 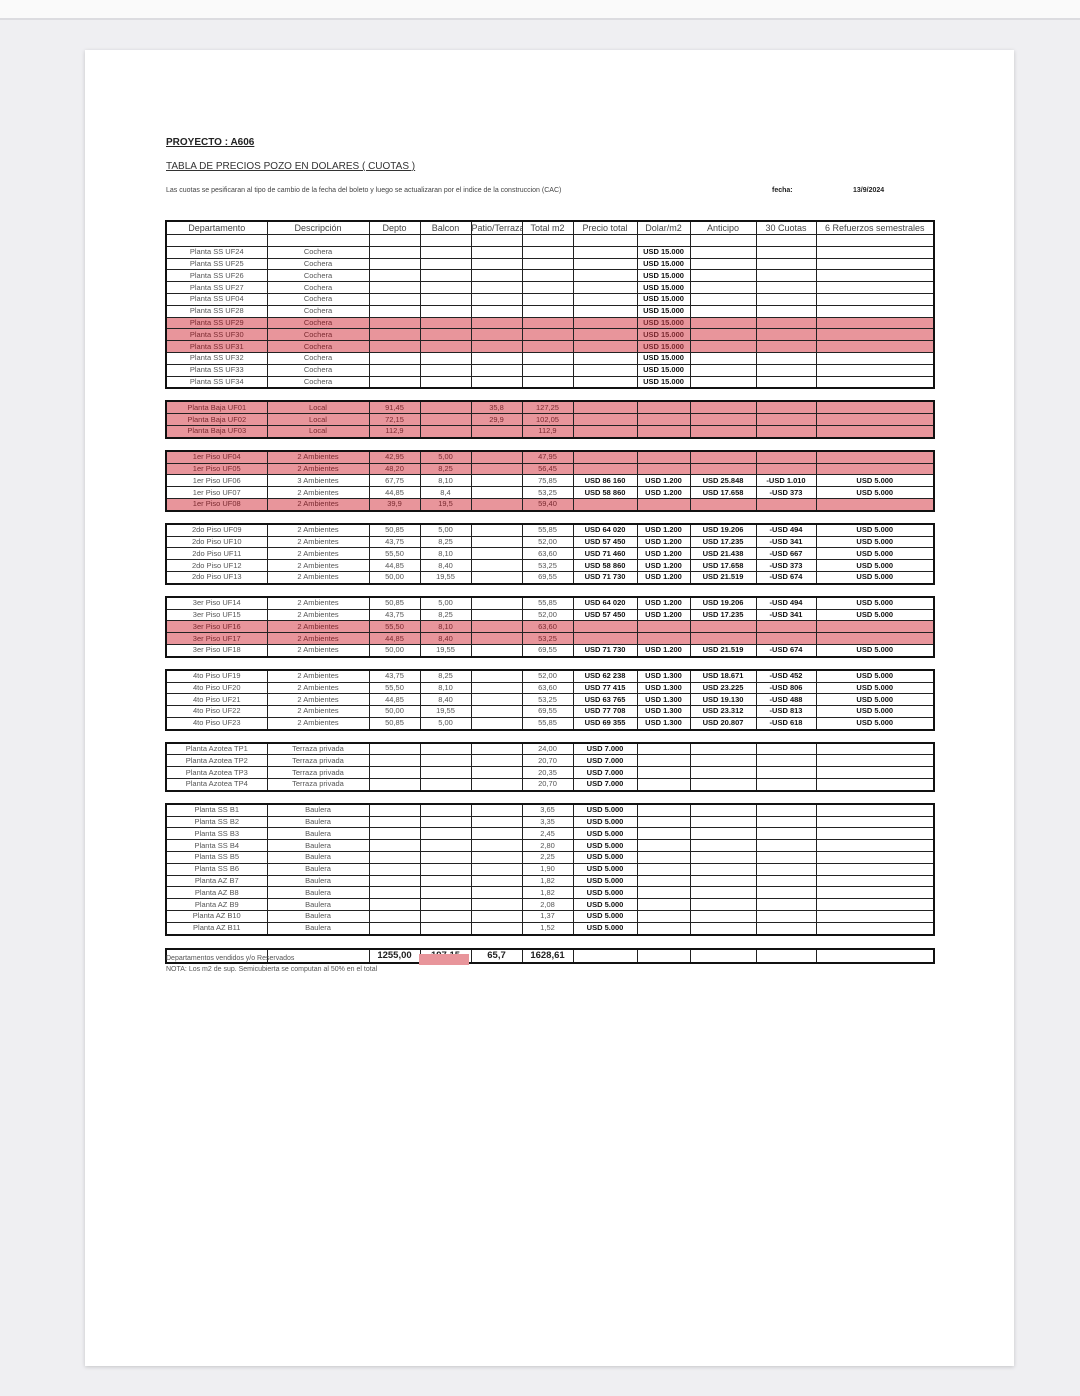 What do you see at coordinates (550, 407) in the screenshot?
I see `table-row-sold: Planta Baja UF01 Local 91,45 35,8 127,25` at bounding box center [550, 407].